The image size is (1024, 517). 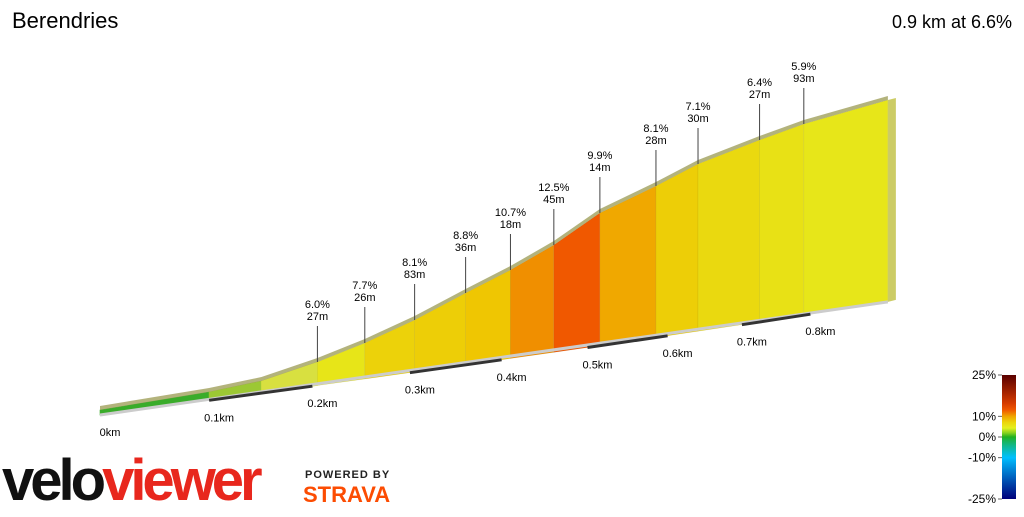 I want to click on x-tick-label: 0.8km, so click(x=820, y=332).